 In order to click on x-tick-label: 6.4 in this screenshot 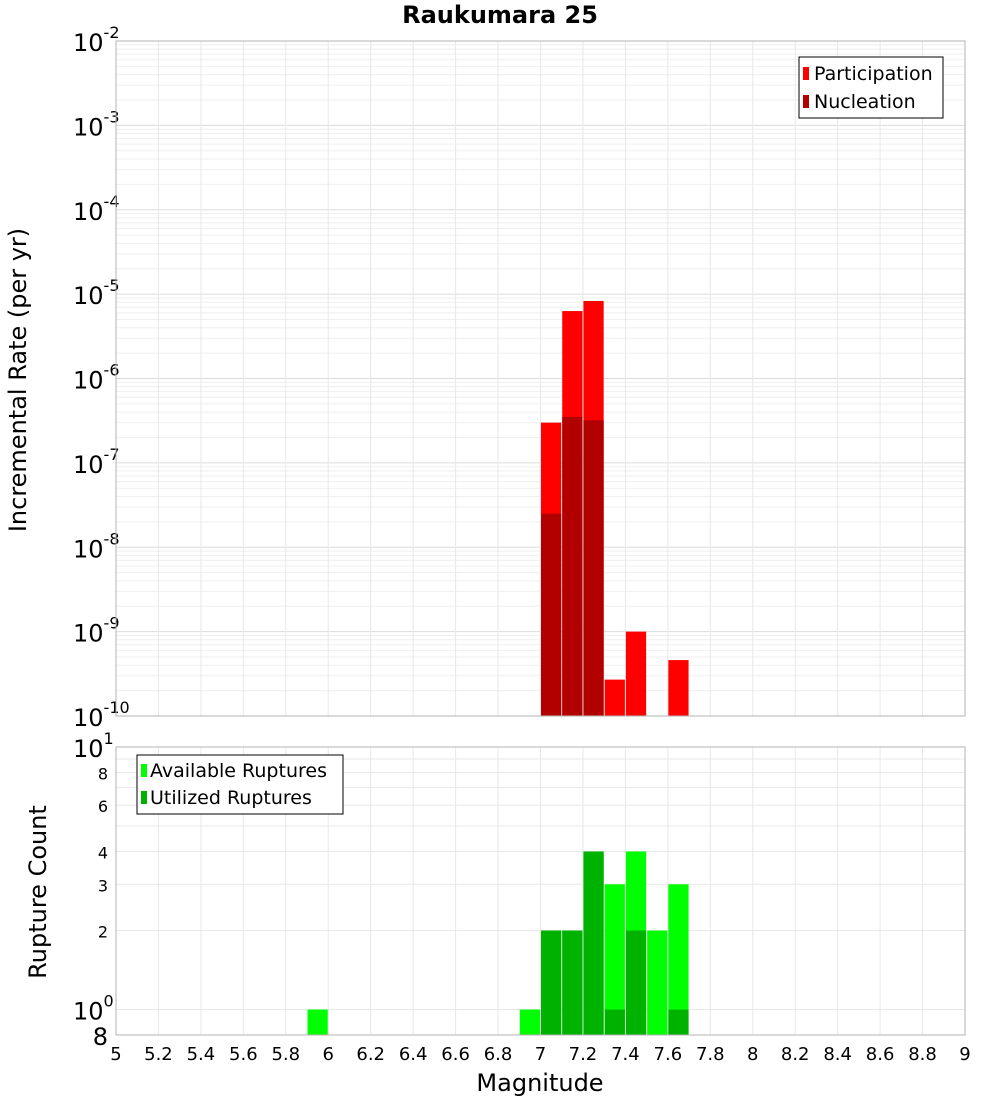, I will do `click(413, 1054)`.